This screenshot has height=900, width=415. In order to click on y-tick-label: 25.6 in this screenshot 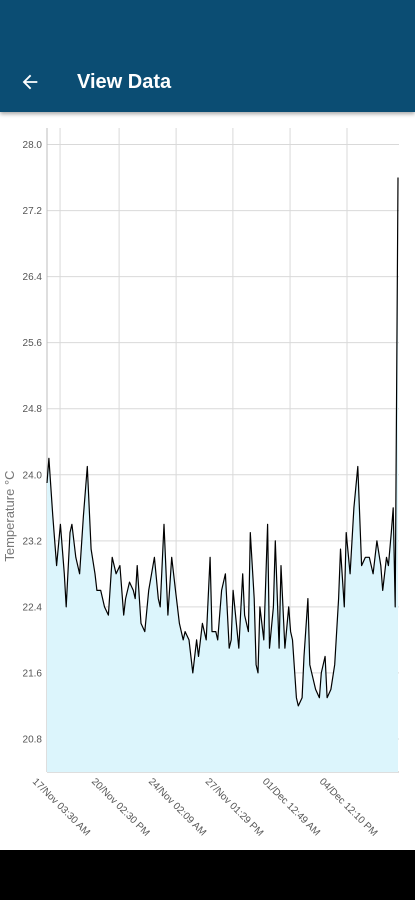, I will do `click(33, 343)`.